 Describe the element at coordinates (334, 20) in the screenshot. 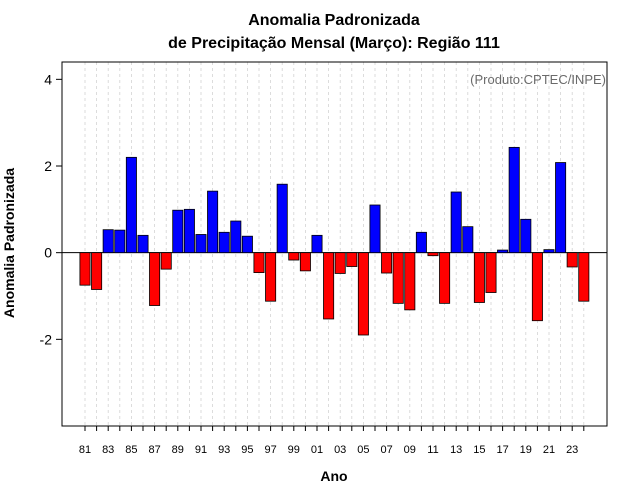

I see `chart-title-line1: Anomalia Padronizada` at that location.